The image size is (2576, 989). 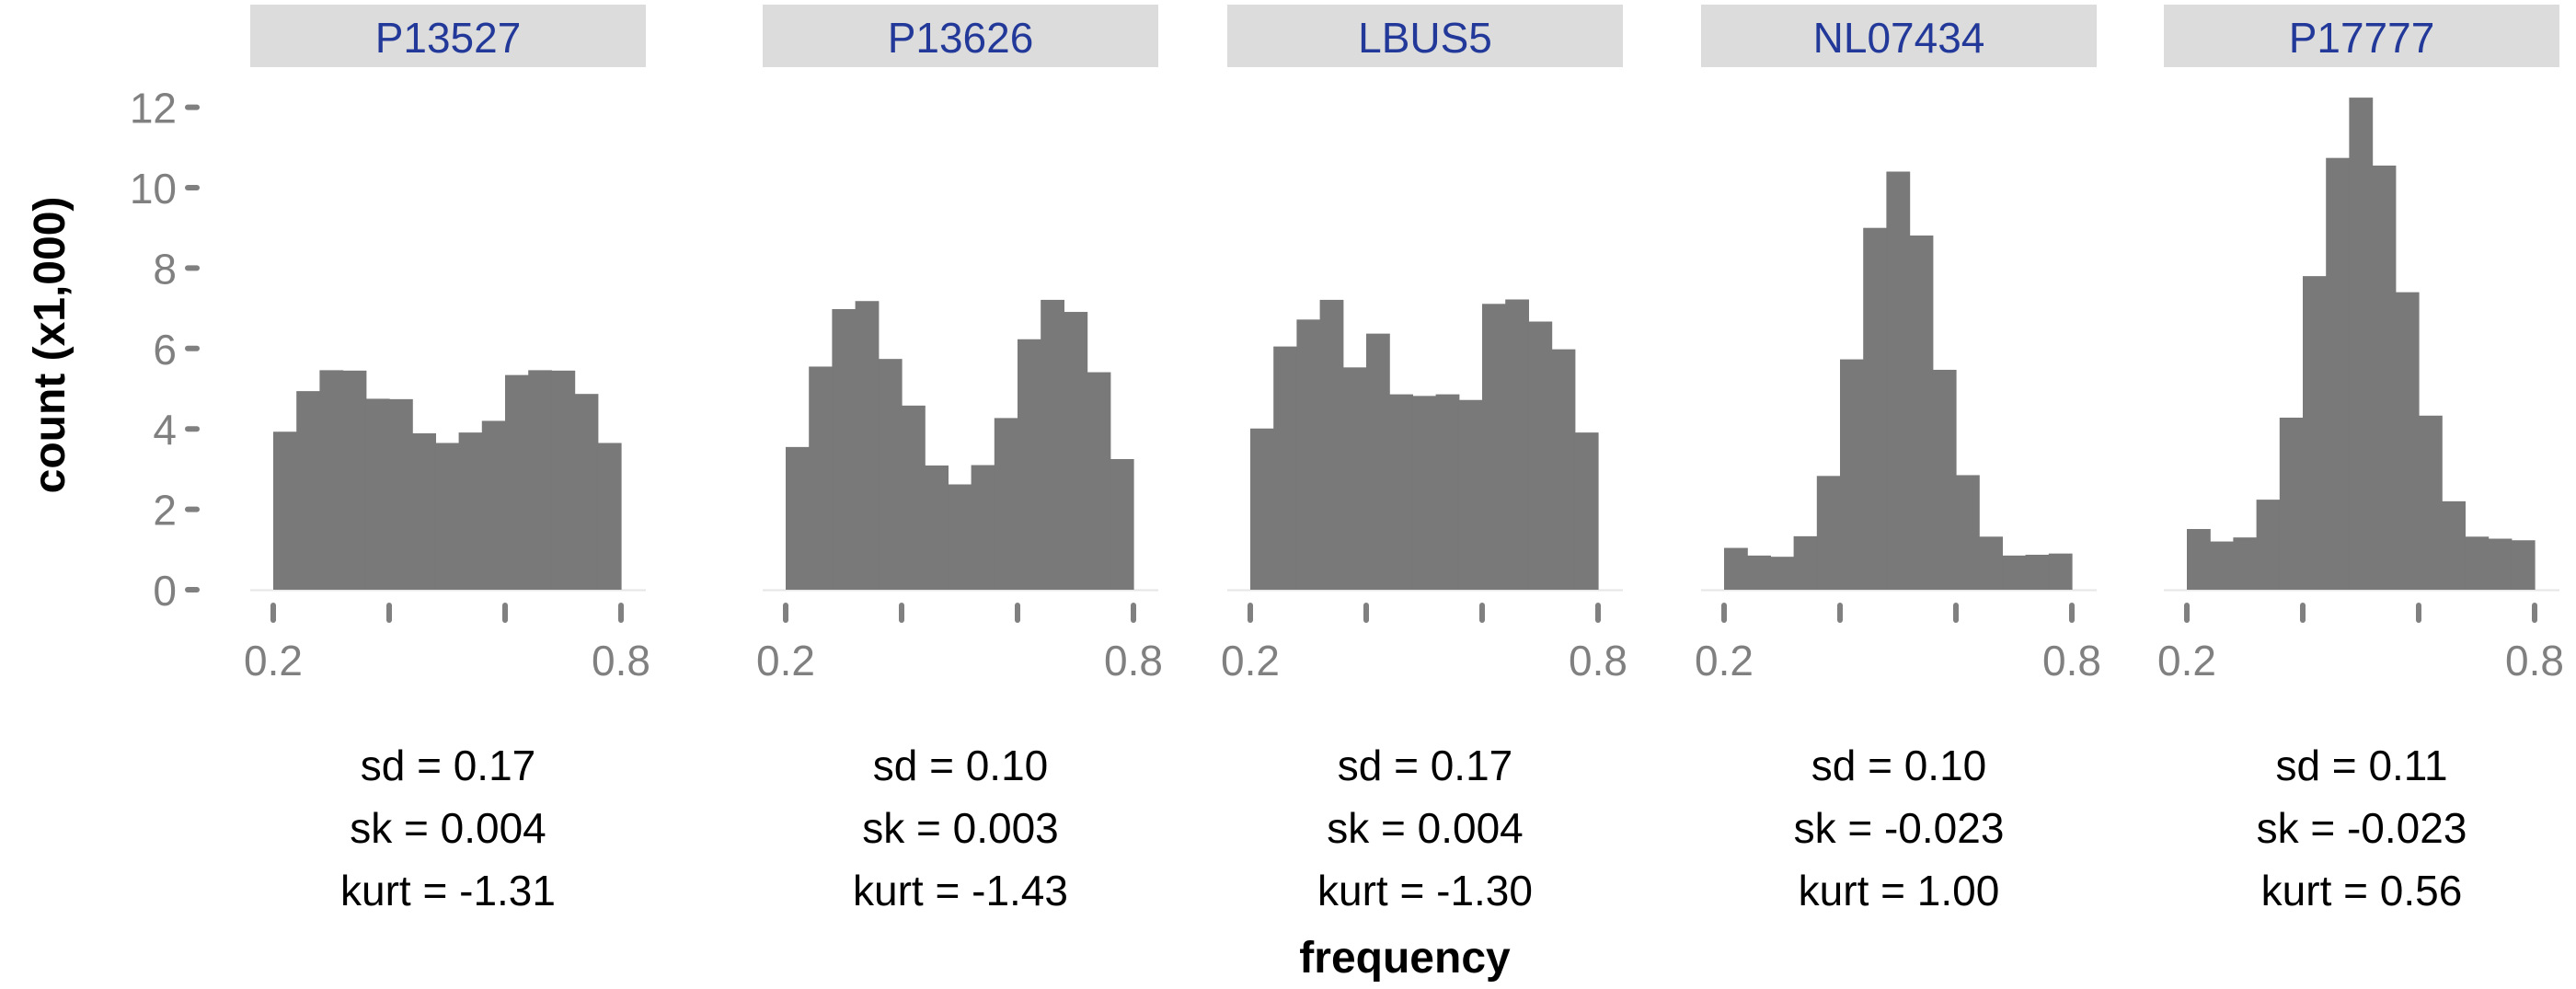 What do you see at coordinates (165, 511) in the screenshot?
I see `y-tick-label: 2` at bounding box center [165, 511].